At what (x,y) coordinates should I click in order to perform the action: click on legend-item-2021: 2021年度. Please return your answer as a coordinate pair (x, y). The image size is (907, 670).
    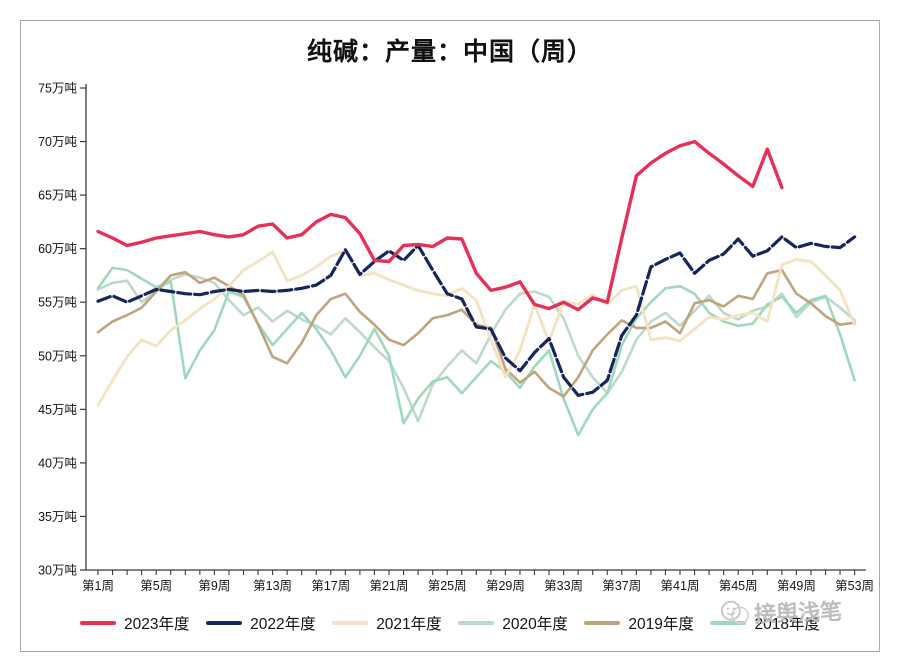
    Looking at the image, I should click on (387, 623).